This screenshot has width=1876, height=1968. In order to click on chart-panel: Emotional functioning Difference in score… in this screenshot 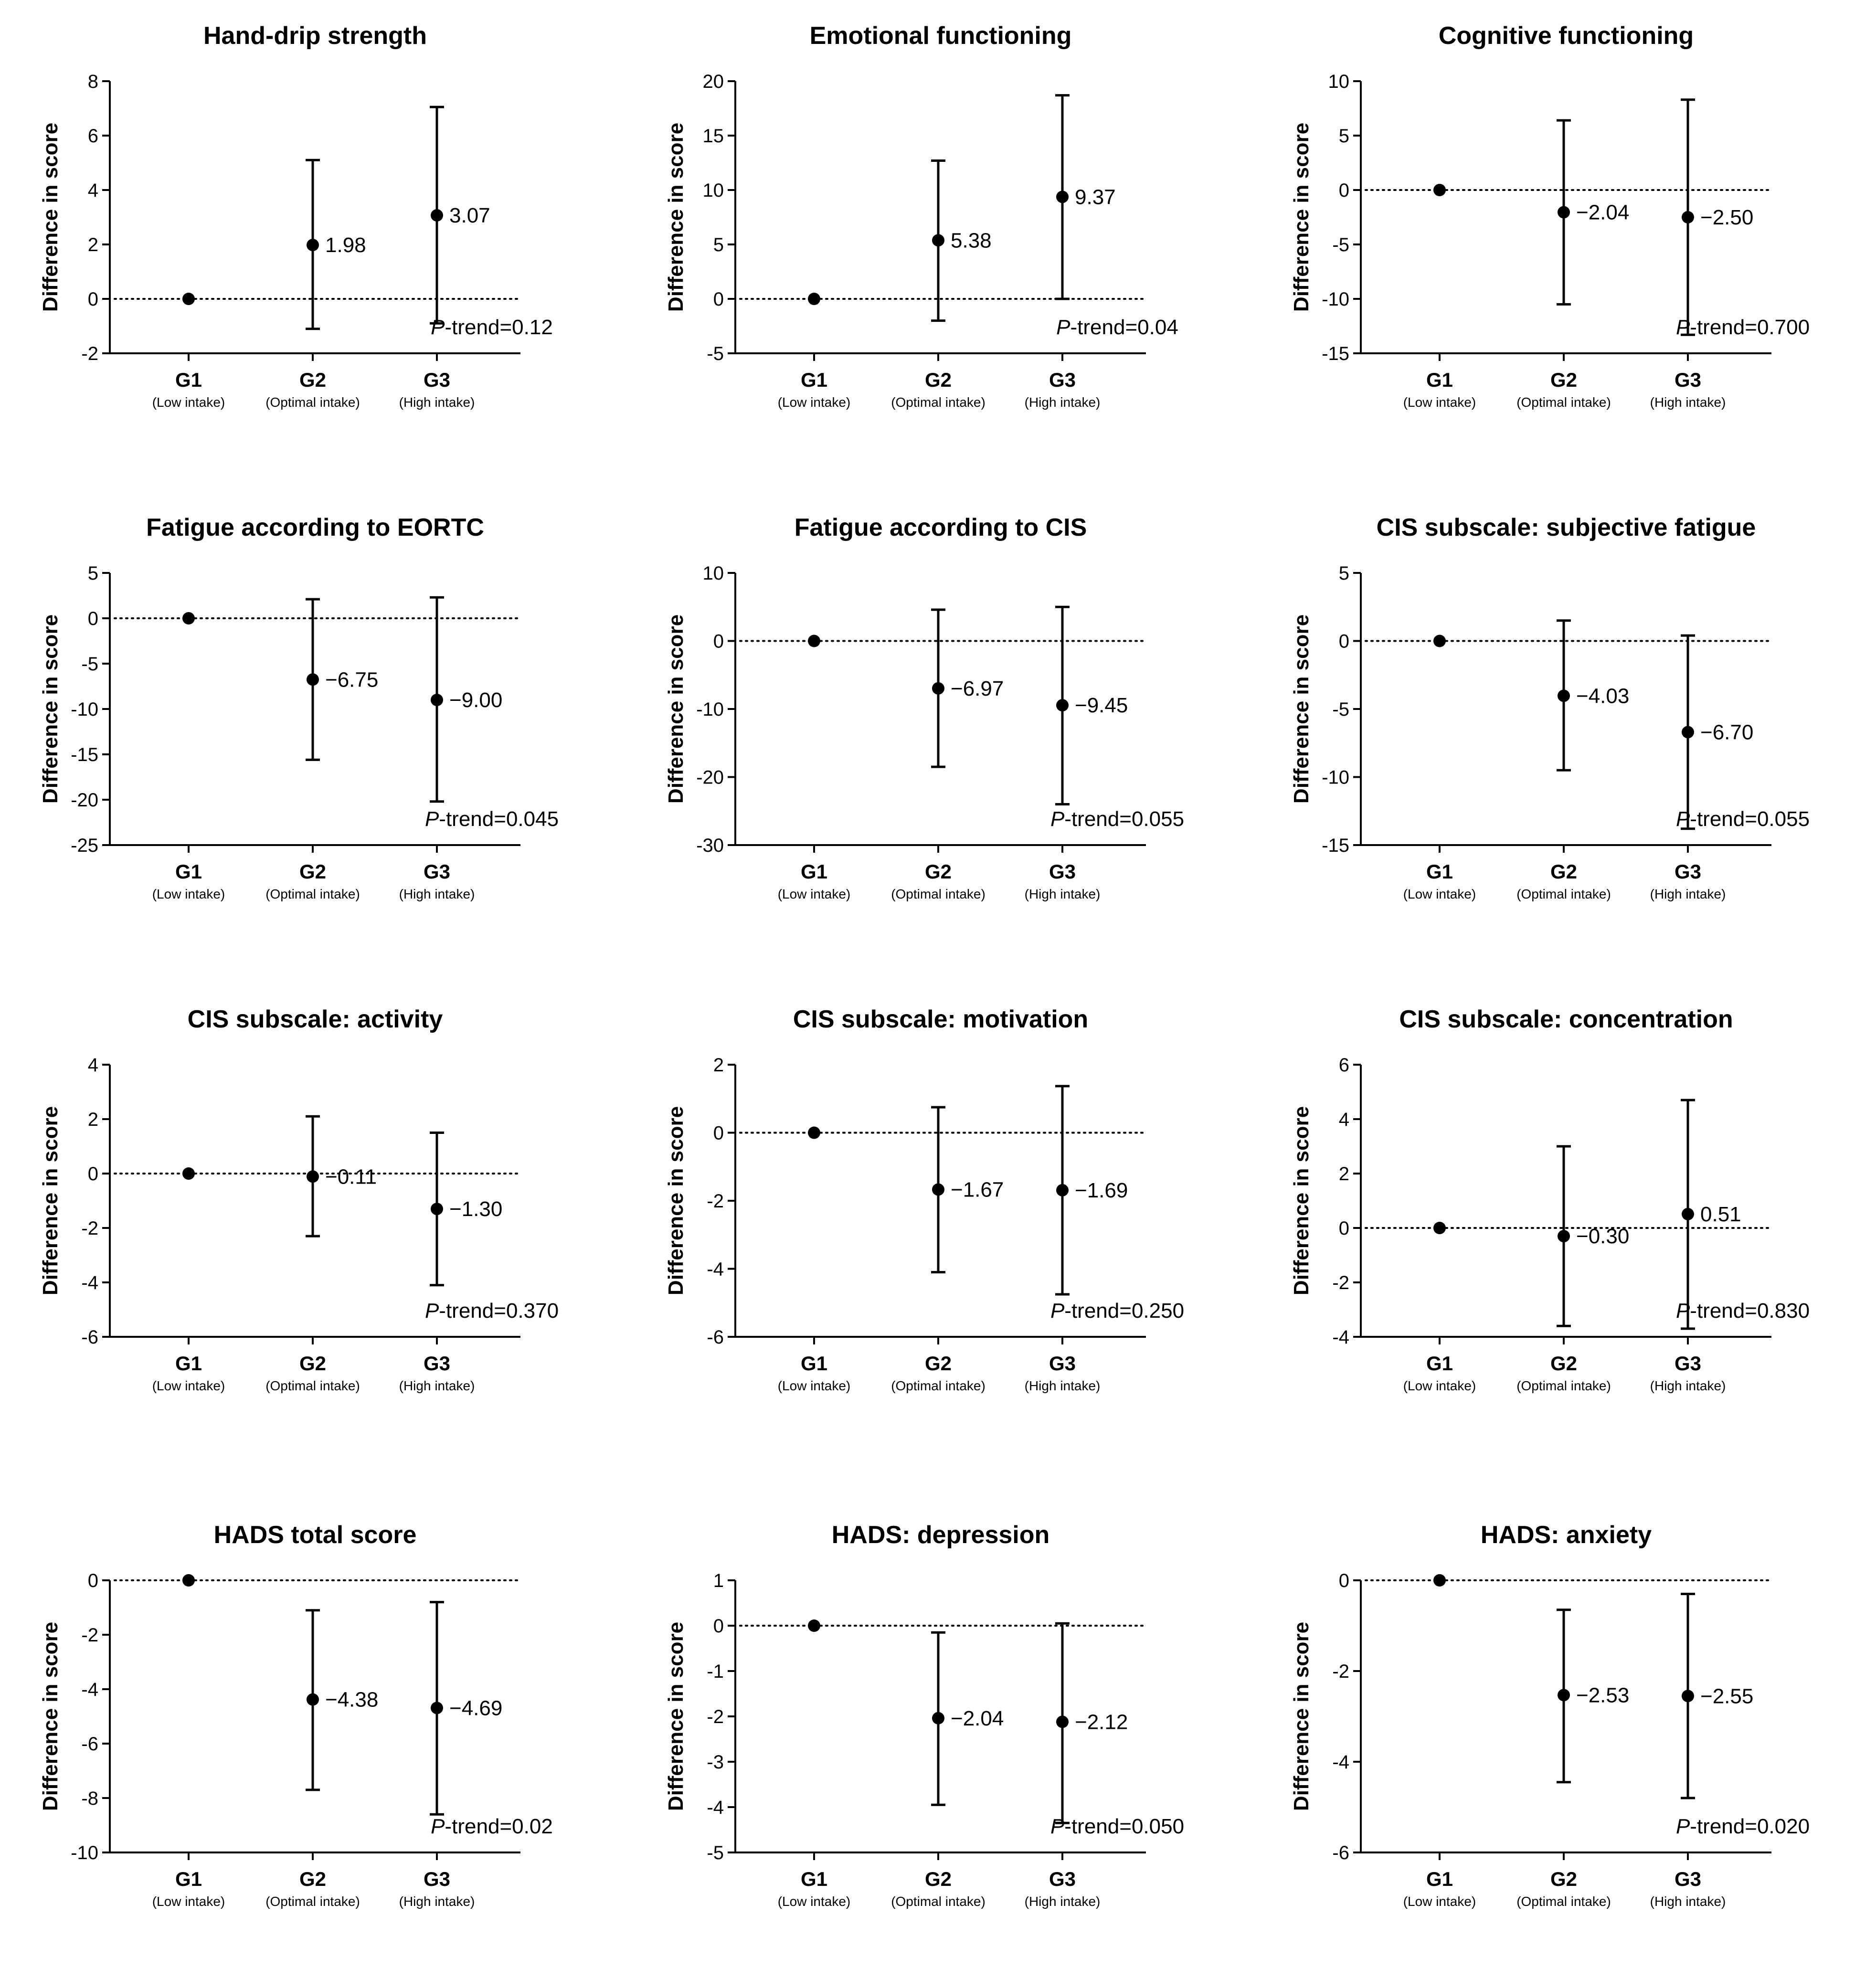, I will do `click(938, 215)`.